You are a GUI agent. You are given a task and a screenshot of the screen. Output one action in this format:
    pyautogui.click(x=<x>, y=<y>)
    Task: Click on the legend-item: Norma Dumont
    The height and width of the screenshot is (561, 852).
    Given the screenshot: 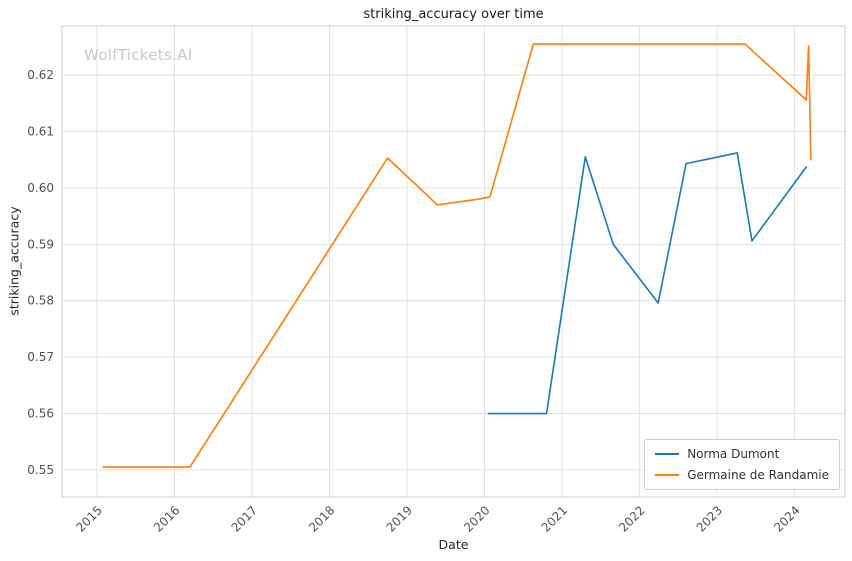 What is the action you would take?
    pyautogui.click(x=742, y=454)
    